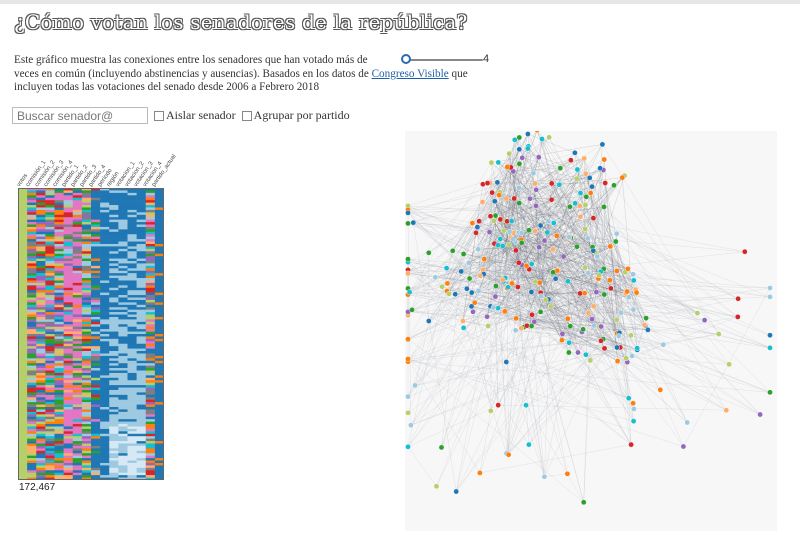  What do you see at coordinates (410, 73) in the screenshot?
I see `congreso-visible-link: Congreso Visible` at bounding box center [410, 73].